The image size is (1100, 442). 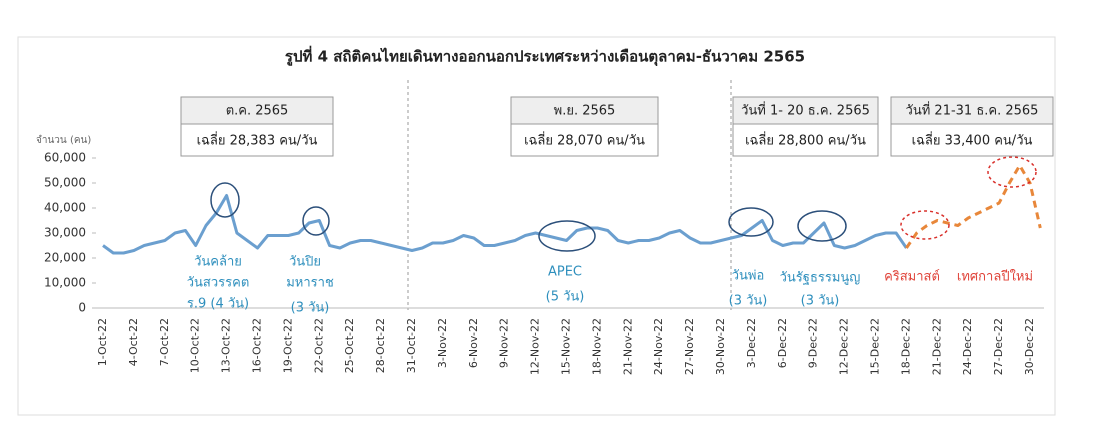 I want to click on box-text: เฉลี่ย 28,800 คน/วัน, so click(x=805, y=140).